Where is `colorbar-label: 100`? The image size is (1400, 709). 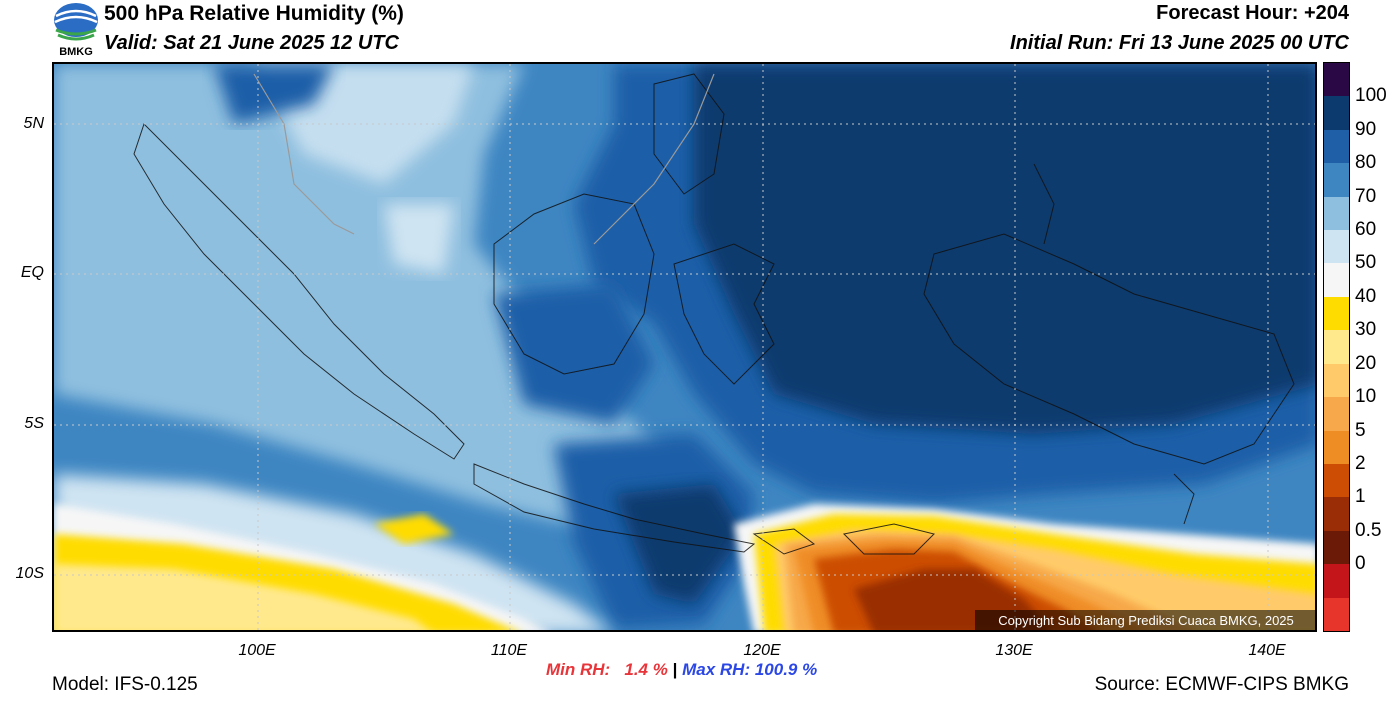 colorbar-label: 100 is located at coordinates (1371, 96).